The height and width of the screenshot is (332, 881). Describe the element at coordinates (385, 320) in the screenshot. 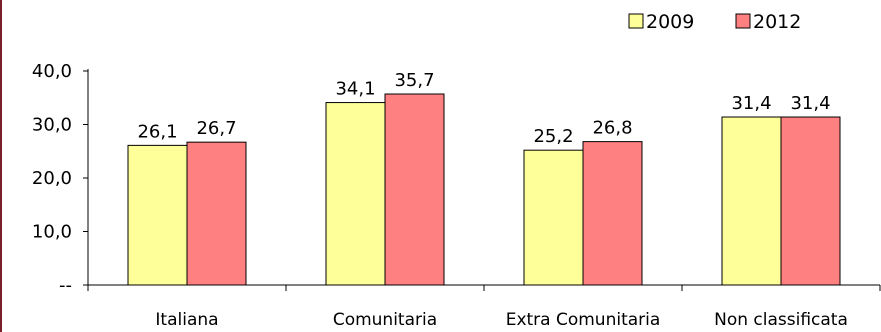

I see `x-category-label: Comunitaria` at that location.